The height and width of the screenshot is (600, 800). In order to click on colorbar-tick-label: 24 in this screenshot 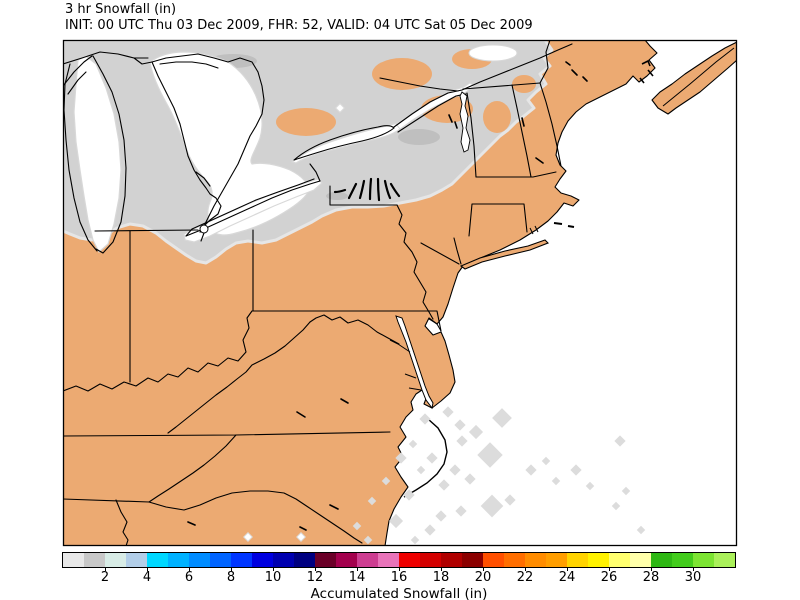, I will do `click(567, 577)`.